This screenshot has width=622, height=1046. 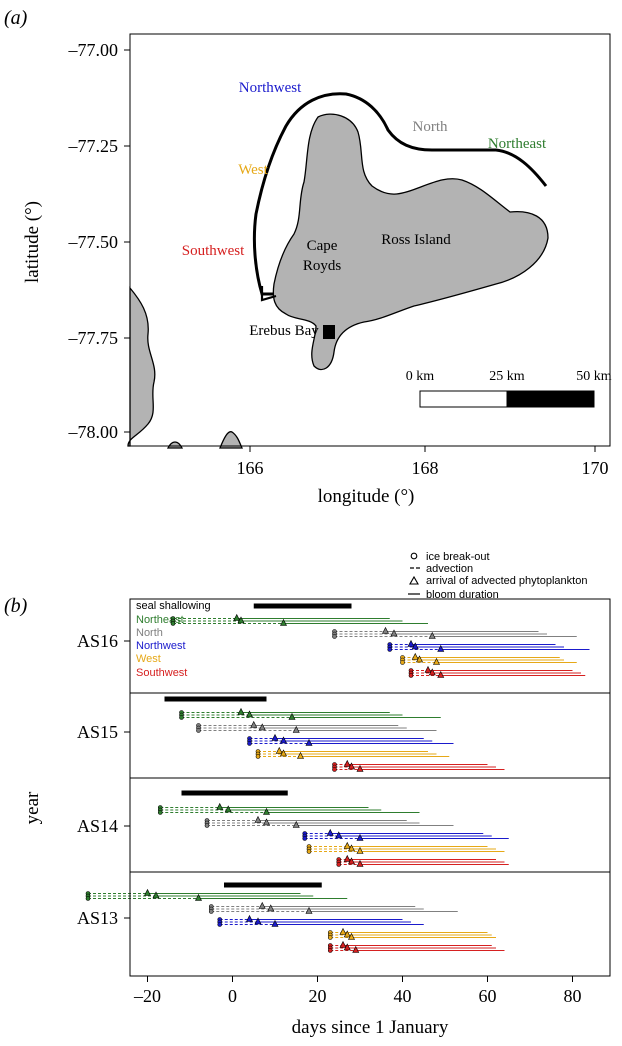 I want to click on legend-arrival: arrival of advected phytoplankton, so click(x=506, y=581).